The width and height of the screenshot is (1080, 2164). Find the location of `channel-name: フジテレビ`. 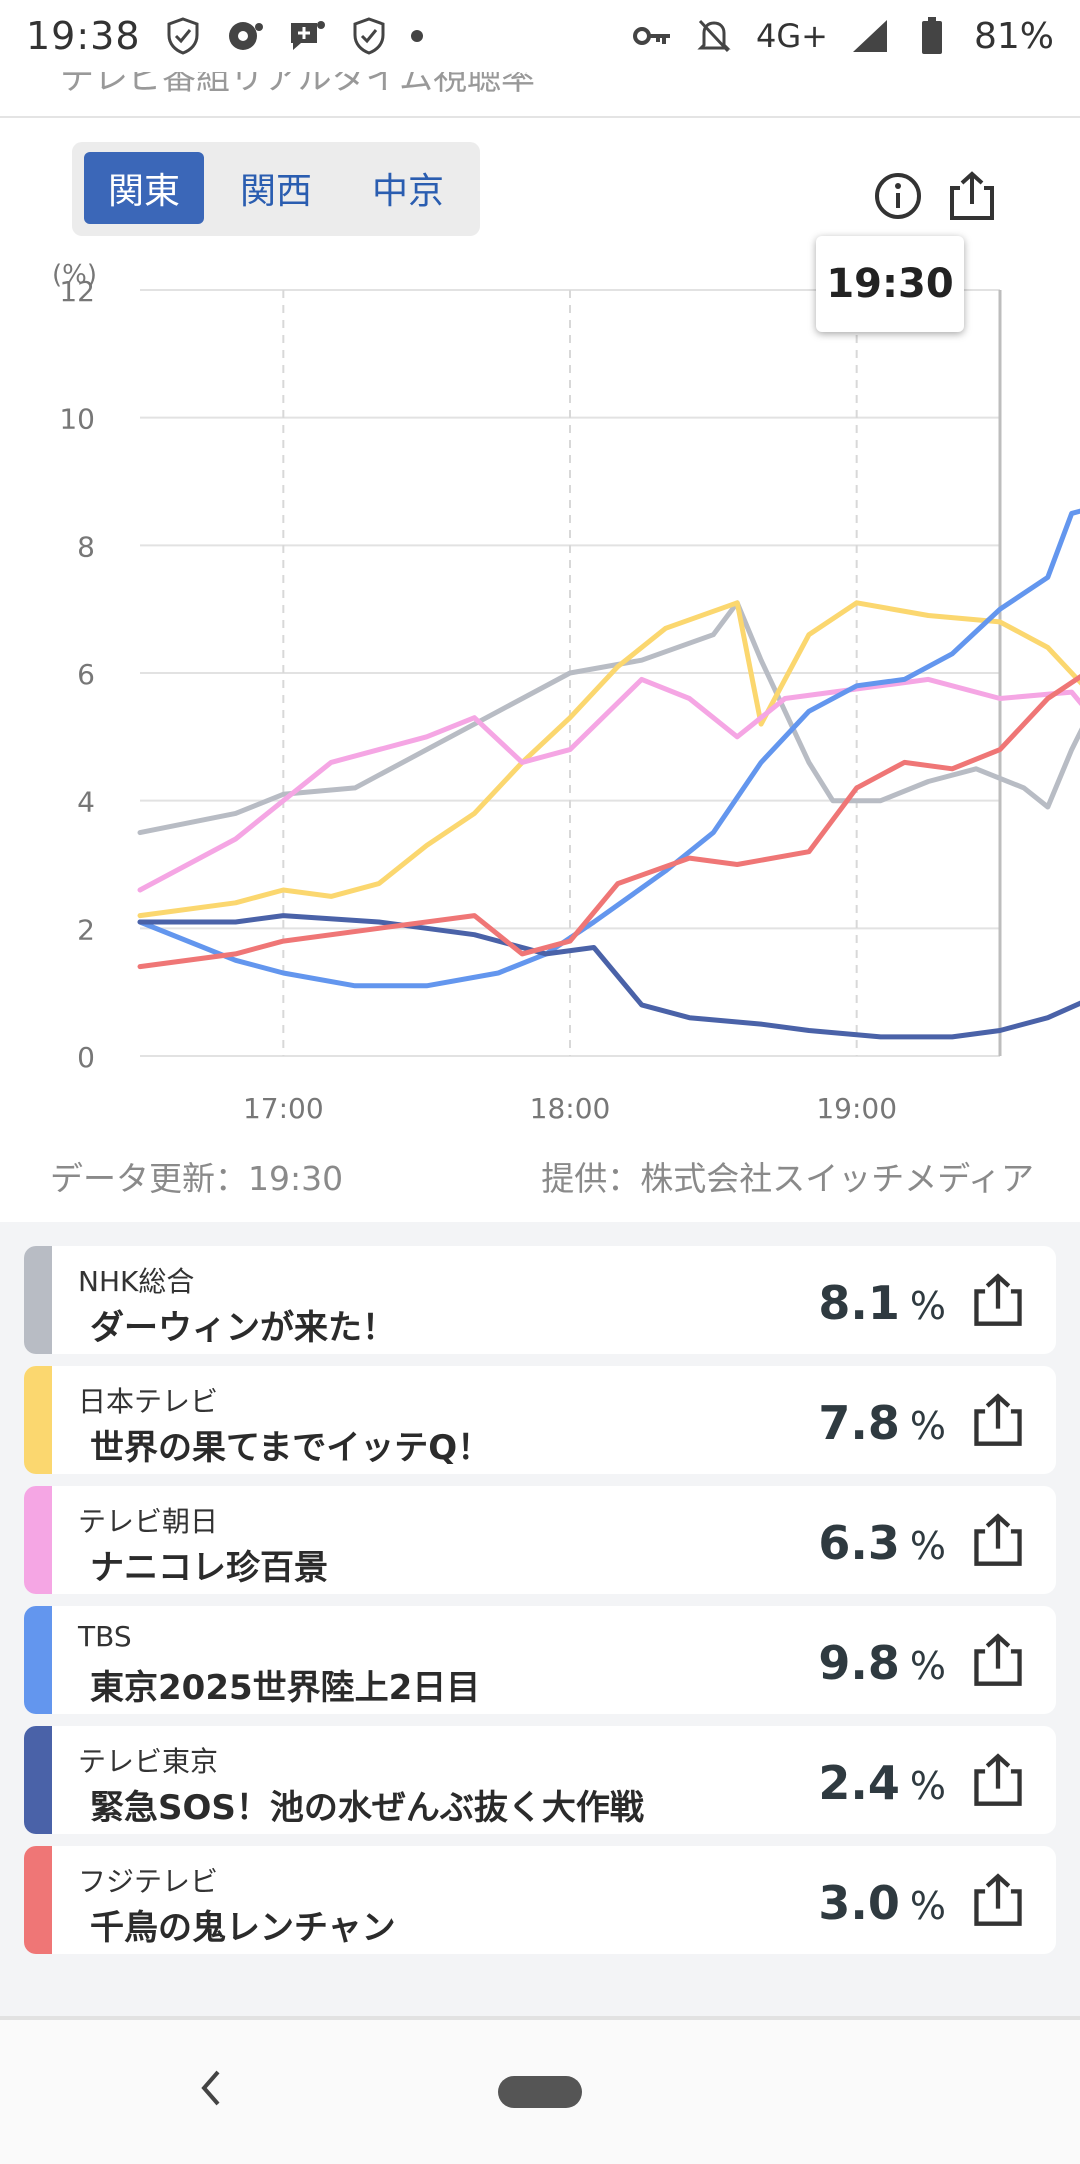

channel-name: フジテレビ is located at coordinates (148, 1881).